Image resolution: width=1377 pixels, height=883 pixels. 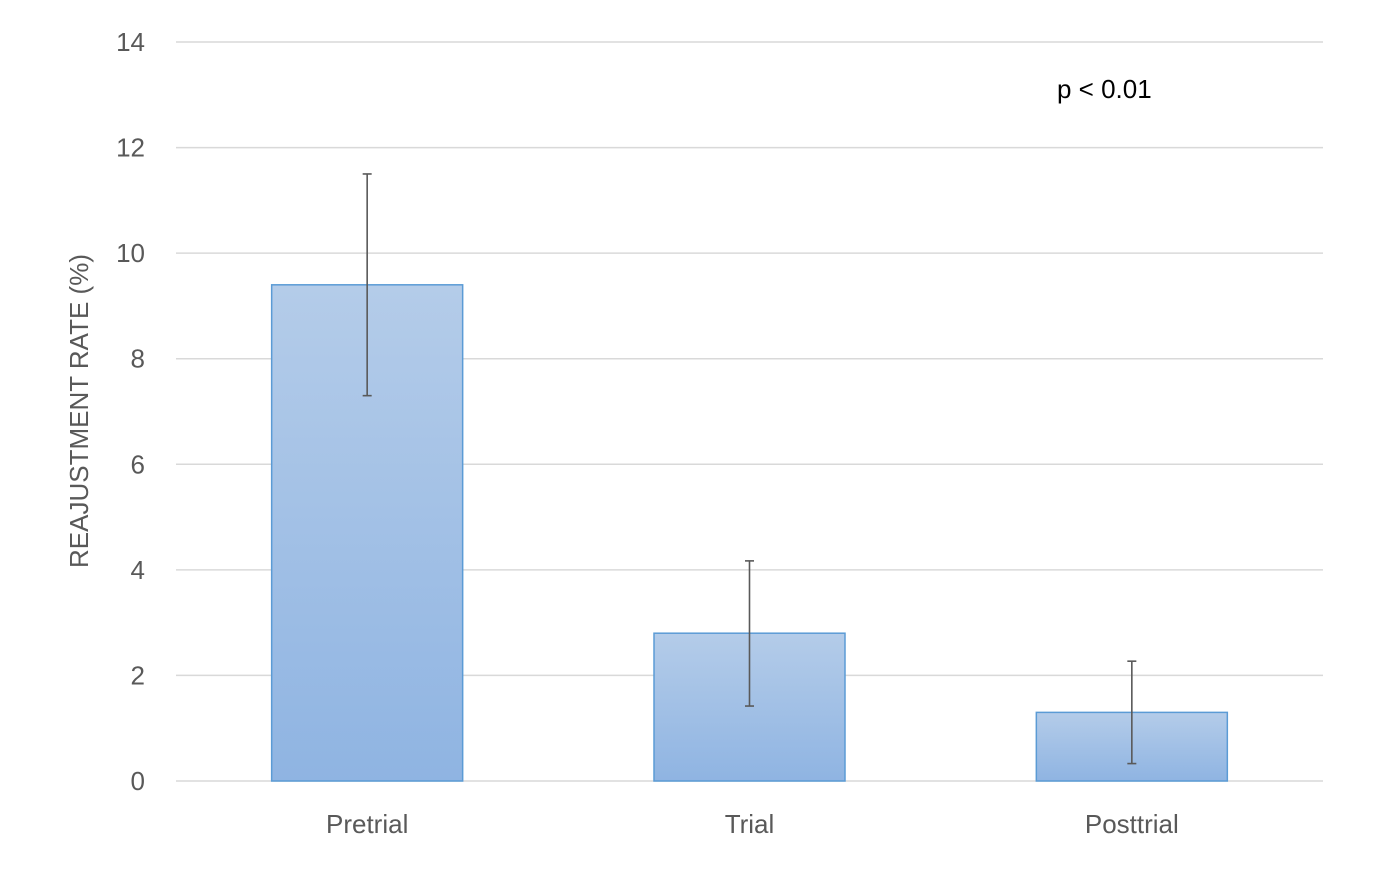 I want to click on y-tick-label: 6, so click(x=138, y=464).